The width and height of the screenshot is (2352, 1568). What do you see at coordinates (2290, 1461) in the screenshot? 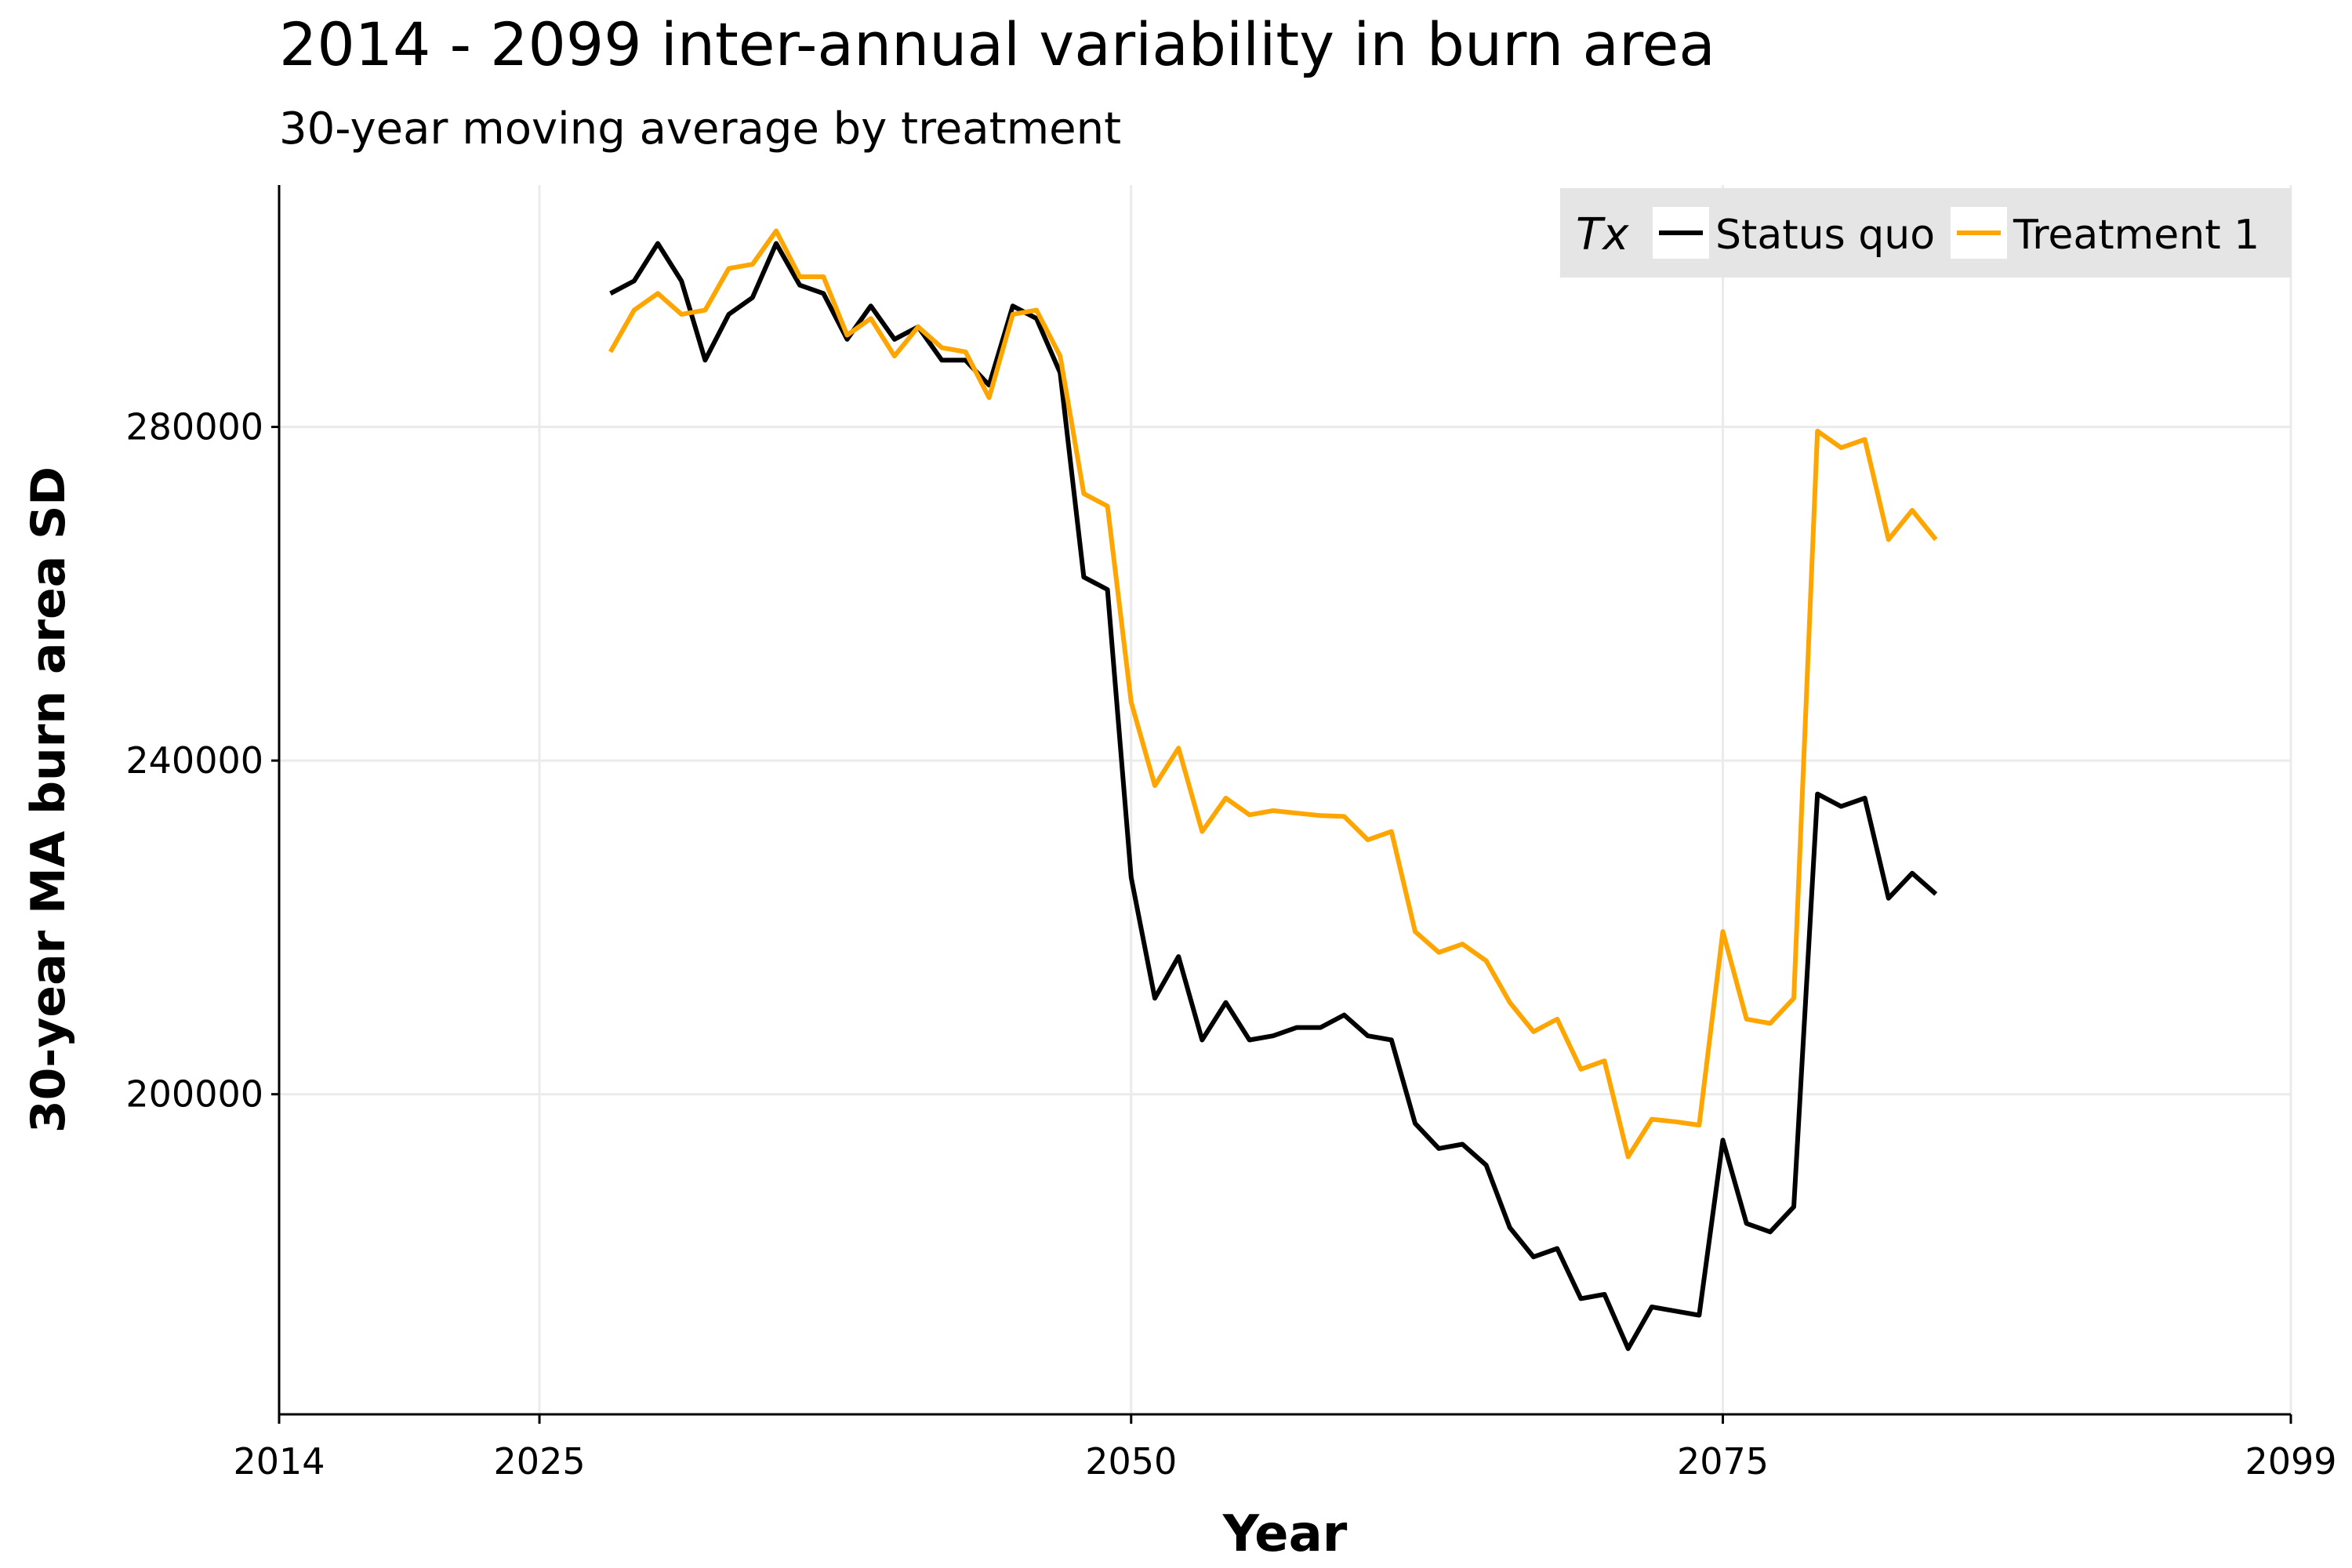
I see `x-tick-label: 2099` at bounding box center [2290, 1461].